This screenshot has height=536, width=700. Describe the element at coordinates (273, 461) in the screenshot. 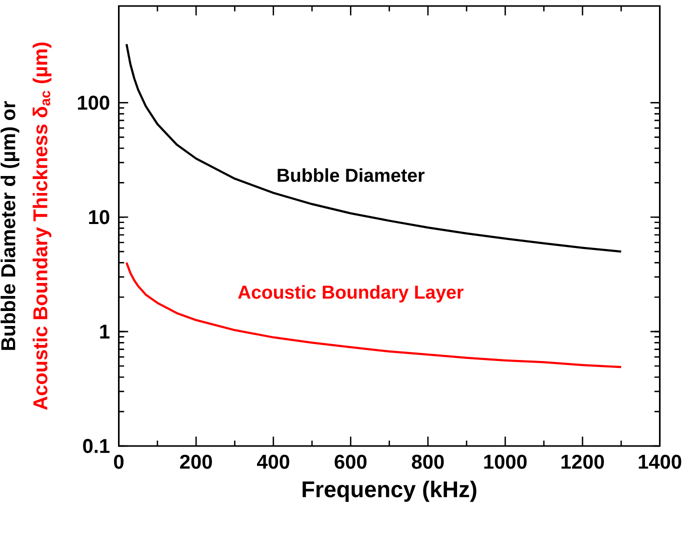

I see `x-tick-label: 400` at that location.